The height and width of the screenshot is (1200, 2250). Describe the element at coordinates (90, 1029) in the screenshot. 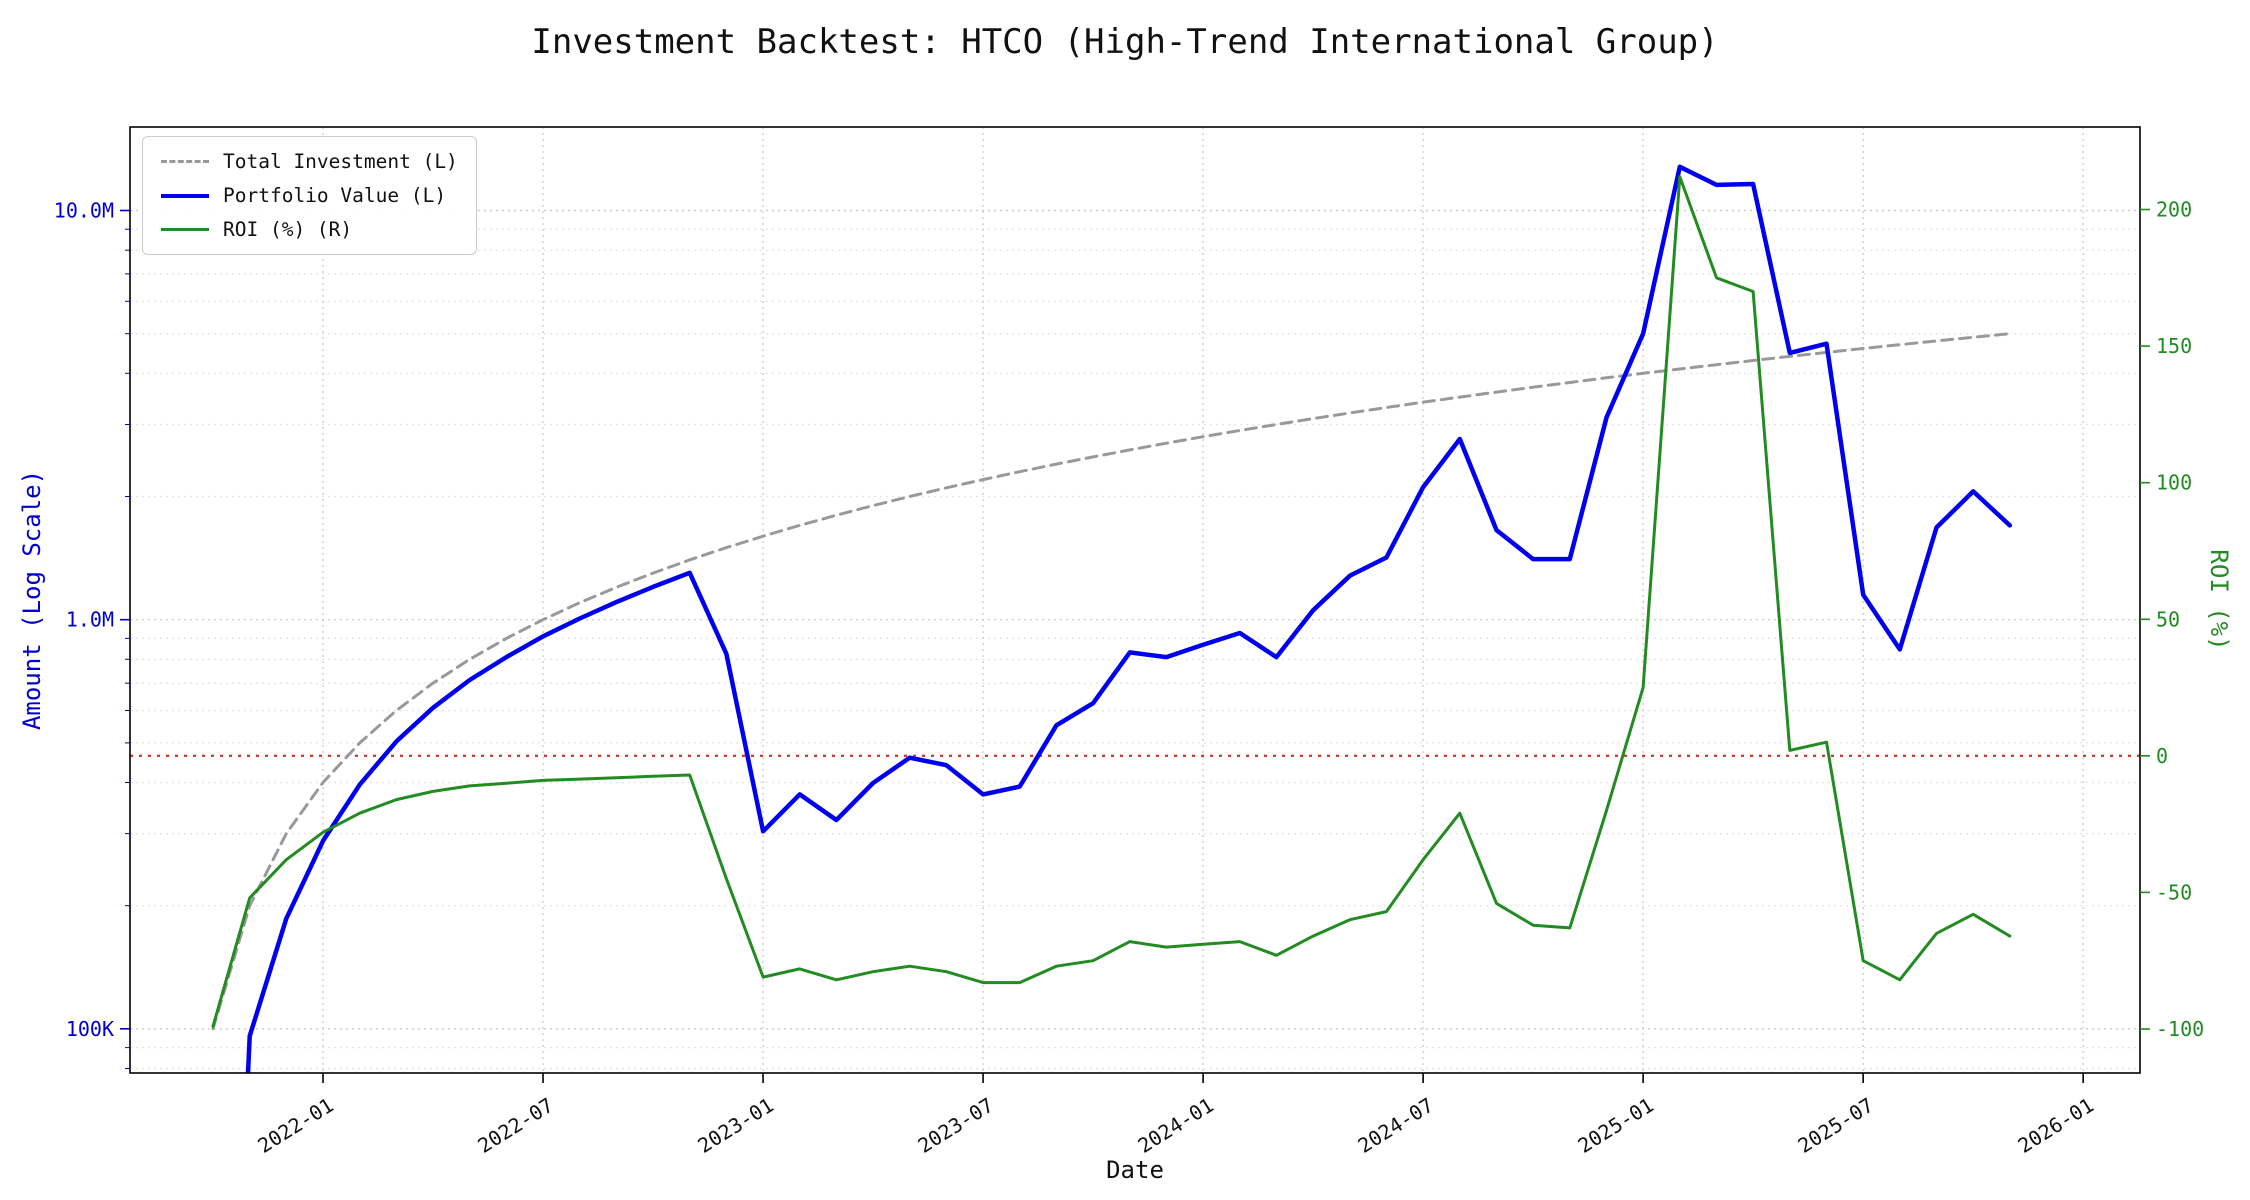

I see `left-tick-label: 100K` at that location.